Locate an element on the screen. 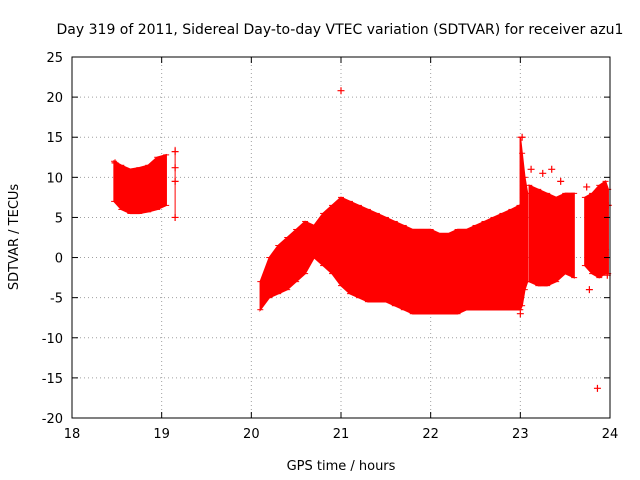 Image resolution: width=640 pixels, height=480 pixels. y-tick-label: -10 is located at coordinates (52, 339).